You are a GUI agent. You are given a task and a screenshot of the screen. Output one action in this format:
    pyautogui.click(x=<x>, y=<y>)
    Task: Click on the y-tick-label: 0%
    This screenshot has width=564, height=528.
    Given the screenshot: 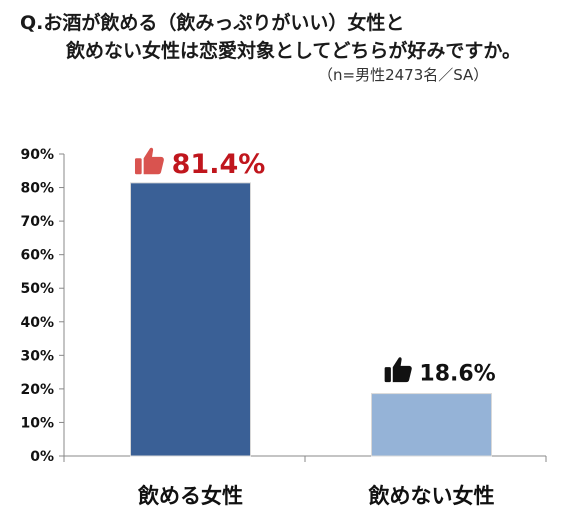 What is the action you would take?
    pyautogui.click(x=42, y=457)
    